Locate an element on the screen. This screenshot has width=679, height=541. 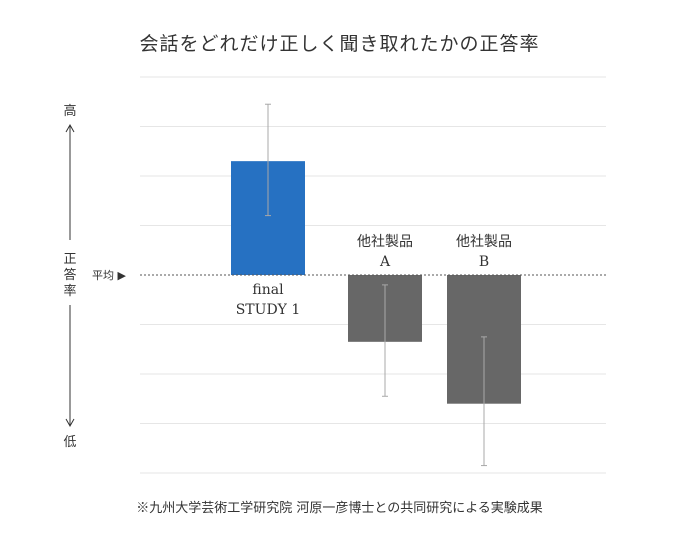
category-label: 他社製品 B is located at coordinates (484, 252).